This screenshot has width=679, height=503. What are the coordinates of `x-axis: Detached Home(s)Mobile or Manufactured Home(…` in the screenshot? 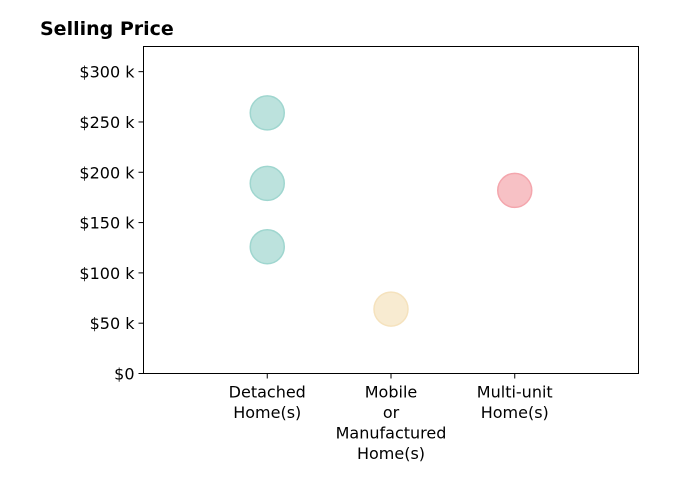 It's located at (391, 418).